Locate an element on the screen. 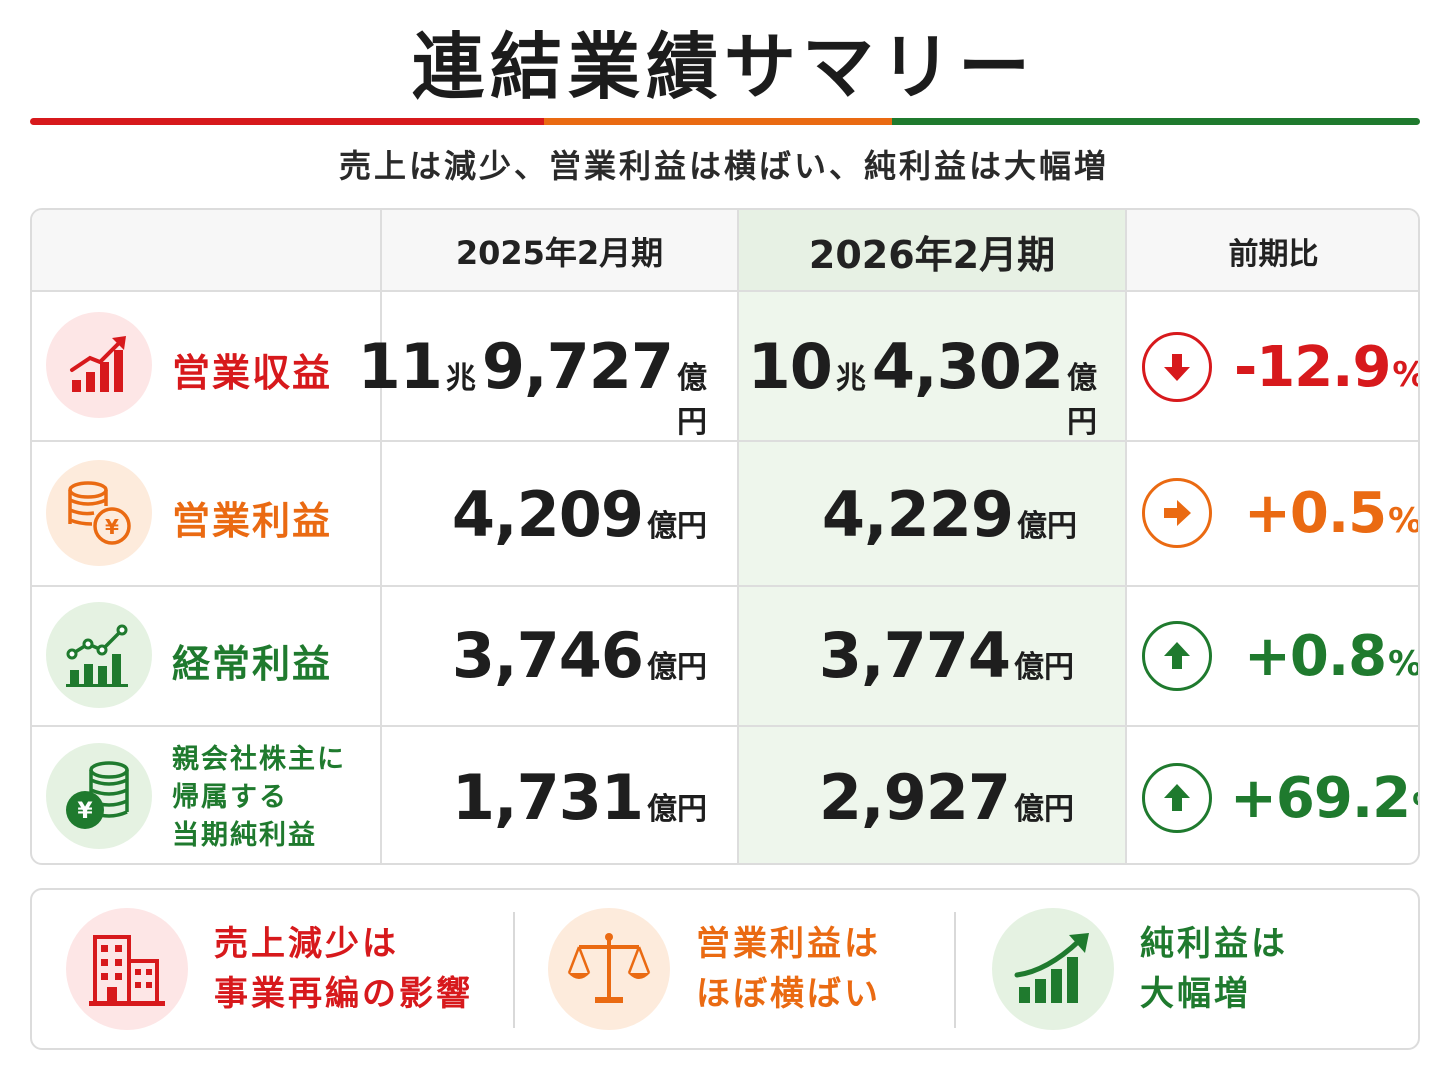  highlights-panel: 売上減少は 事業再編の影響 営業利益は ほぼ横ばい is located at coordinates (725, 969).